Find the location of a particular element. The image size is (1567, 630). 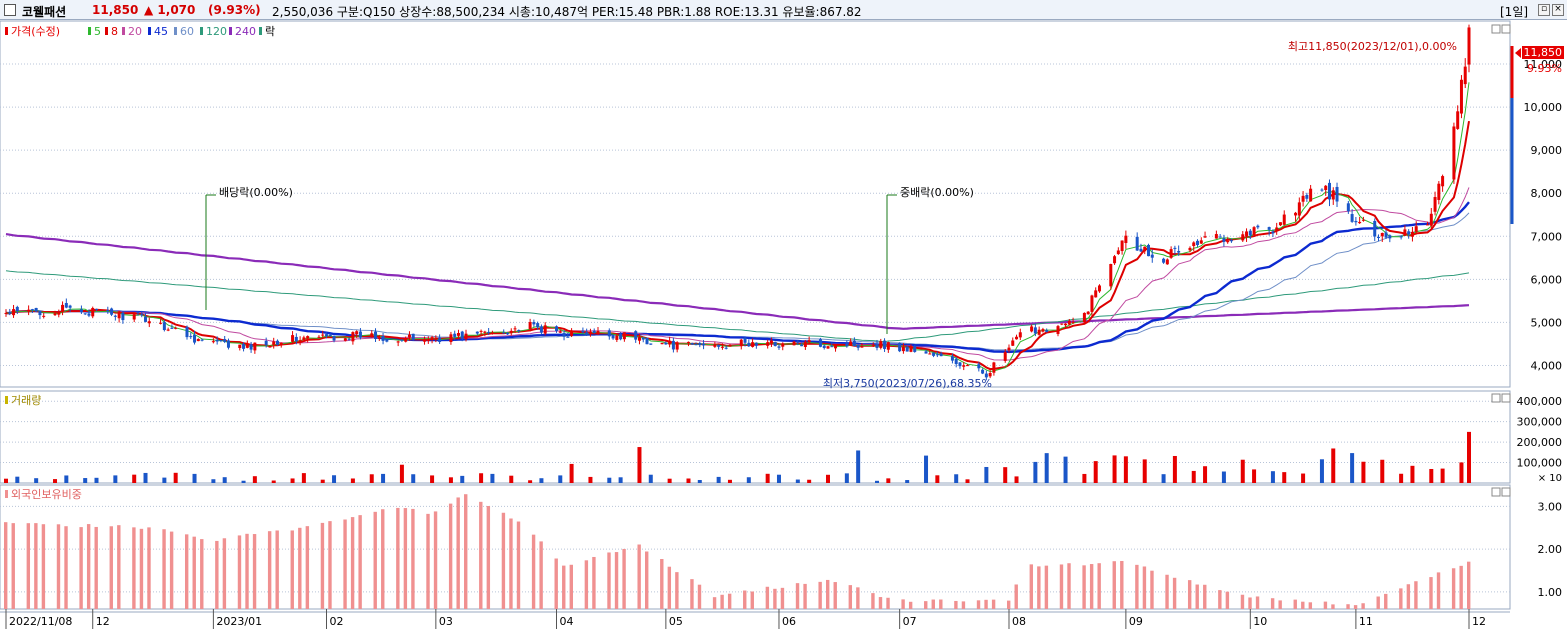

dividend-label-2: 중배락(0.00%) is located at coordinates (937, 192).